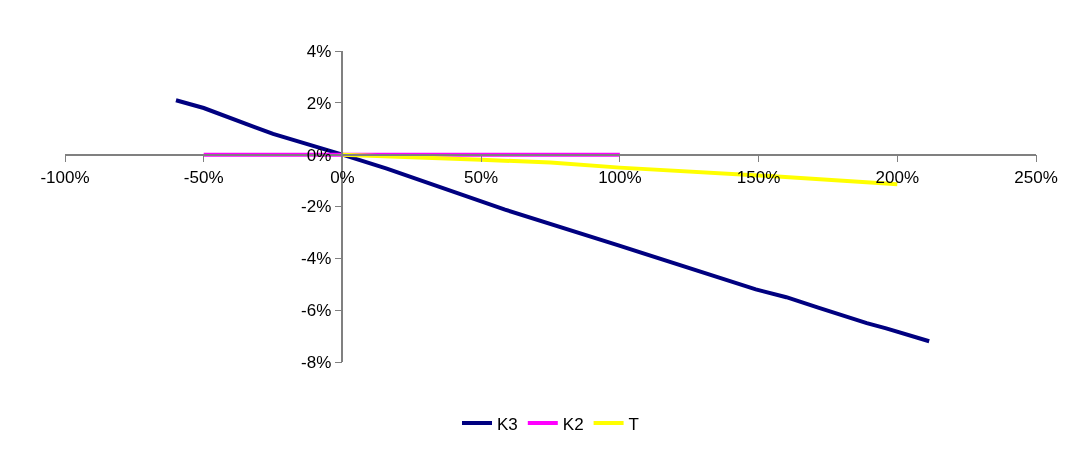 This screenshot has width=1078, height=454. Describe the element at coordinates (316, 311) in the screenshot. I see `y-tick-label: -6%` at that location.